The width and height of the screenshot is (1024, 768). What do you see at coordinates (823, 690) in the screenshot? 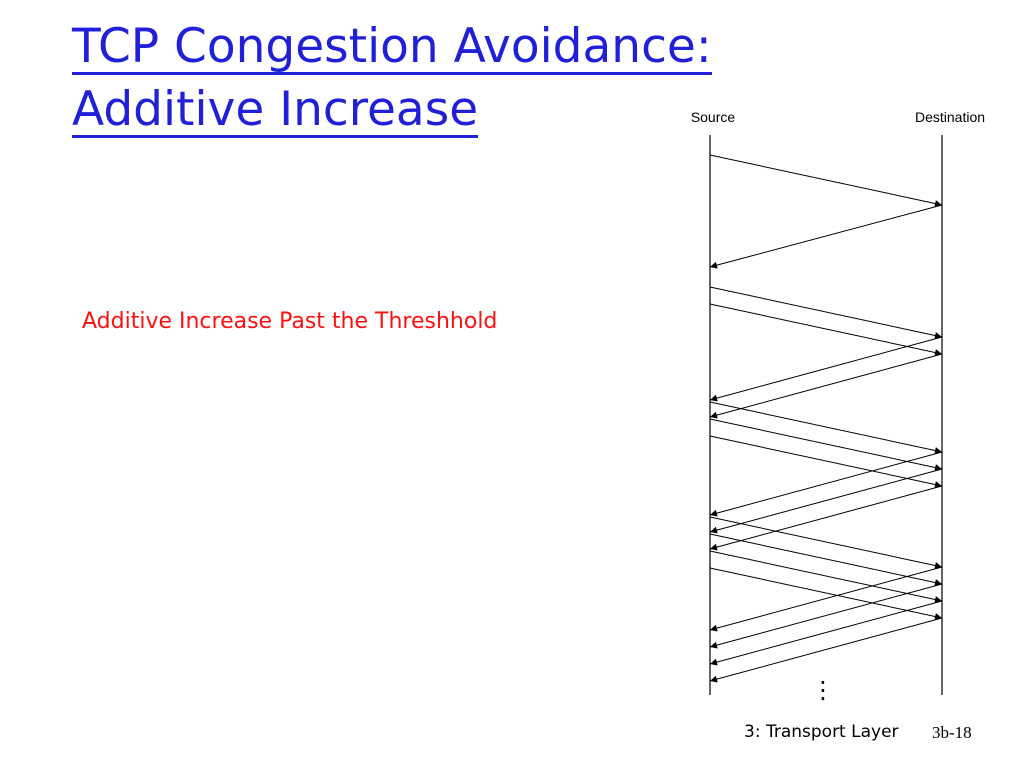
I see `continuation-ellipsis: ⋮` at bounding box center [823, 690].